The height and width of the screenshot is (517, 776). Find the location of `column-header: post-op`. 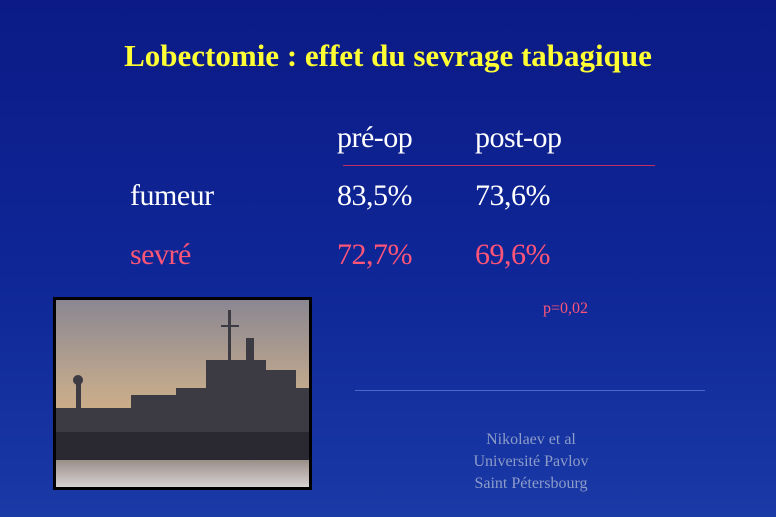

column-header: post-op is located at coordinates (518, 137).